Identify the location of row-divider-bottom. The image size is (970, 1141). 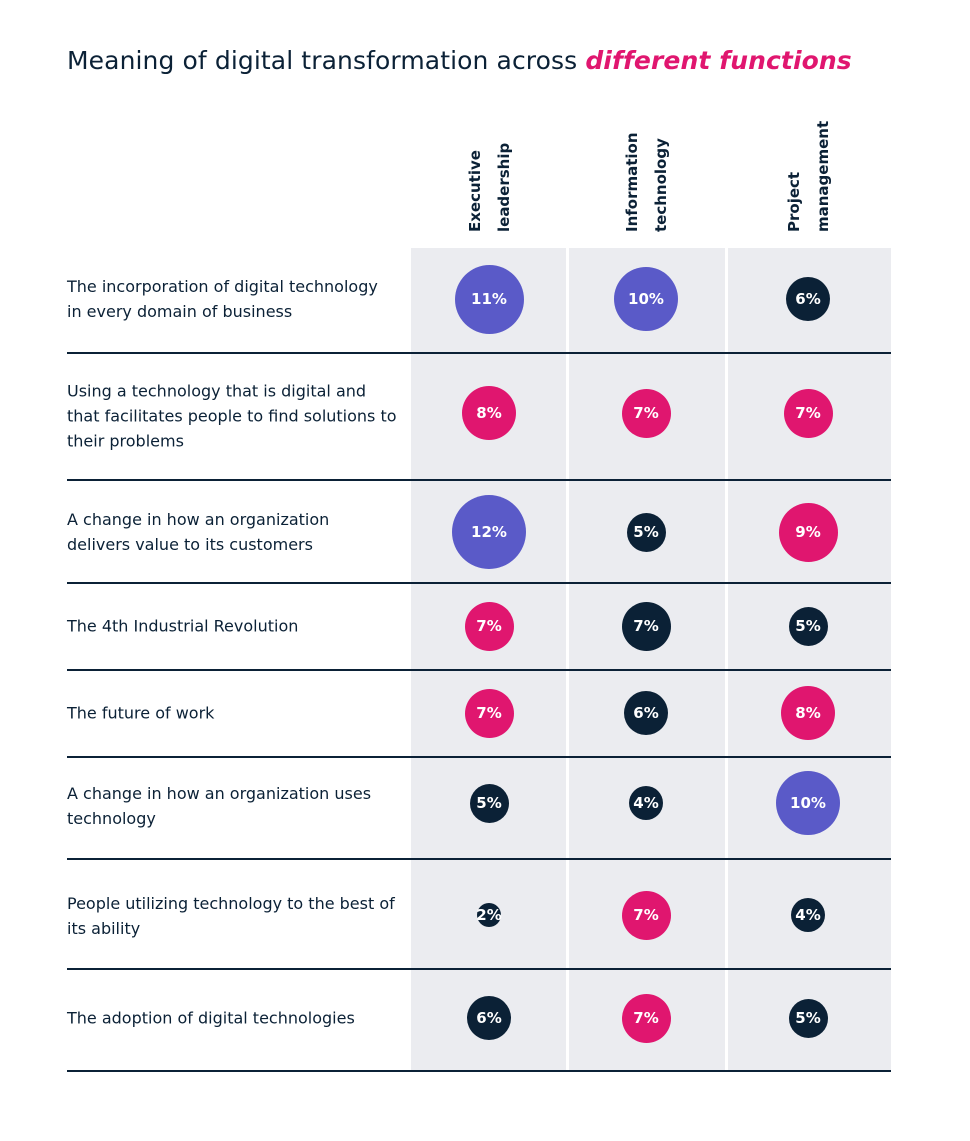
(479, 1071).